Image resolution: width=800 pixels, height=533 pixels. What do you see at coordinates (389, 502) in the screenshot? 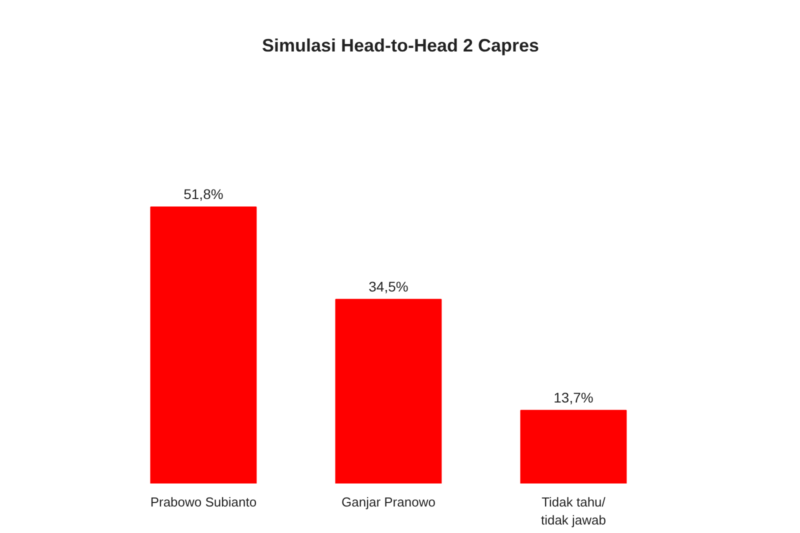
I see `x-tick-label: Ganjar Pranowo` at bounding box center [389, 502].